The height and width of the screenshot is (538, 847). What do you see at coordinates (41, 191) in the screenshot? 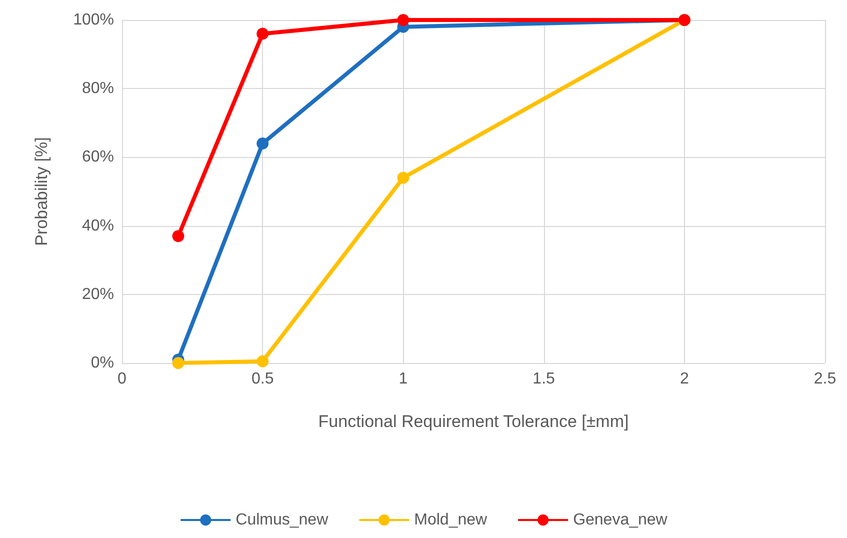
I see `y-axis-title: Probability [%]` at bounding box center [41, 191].